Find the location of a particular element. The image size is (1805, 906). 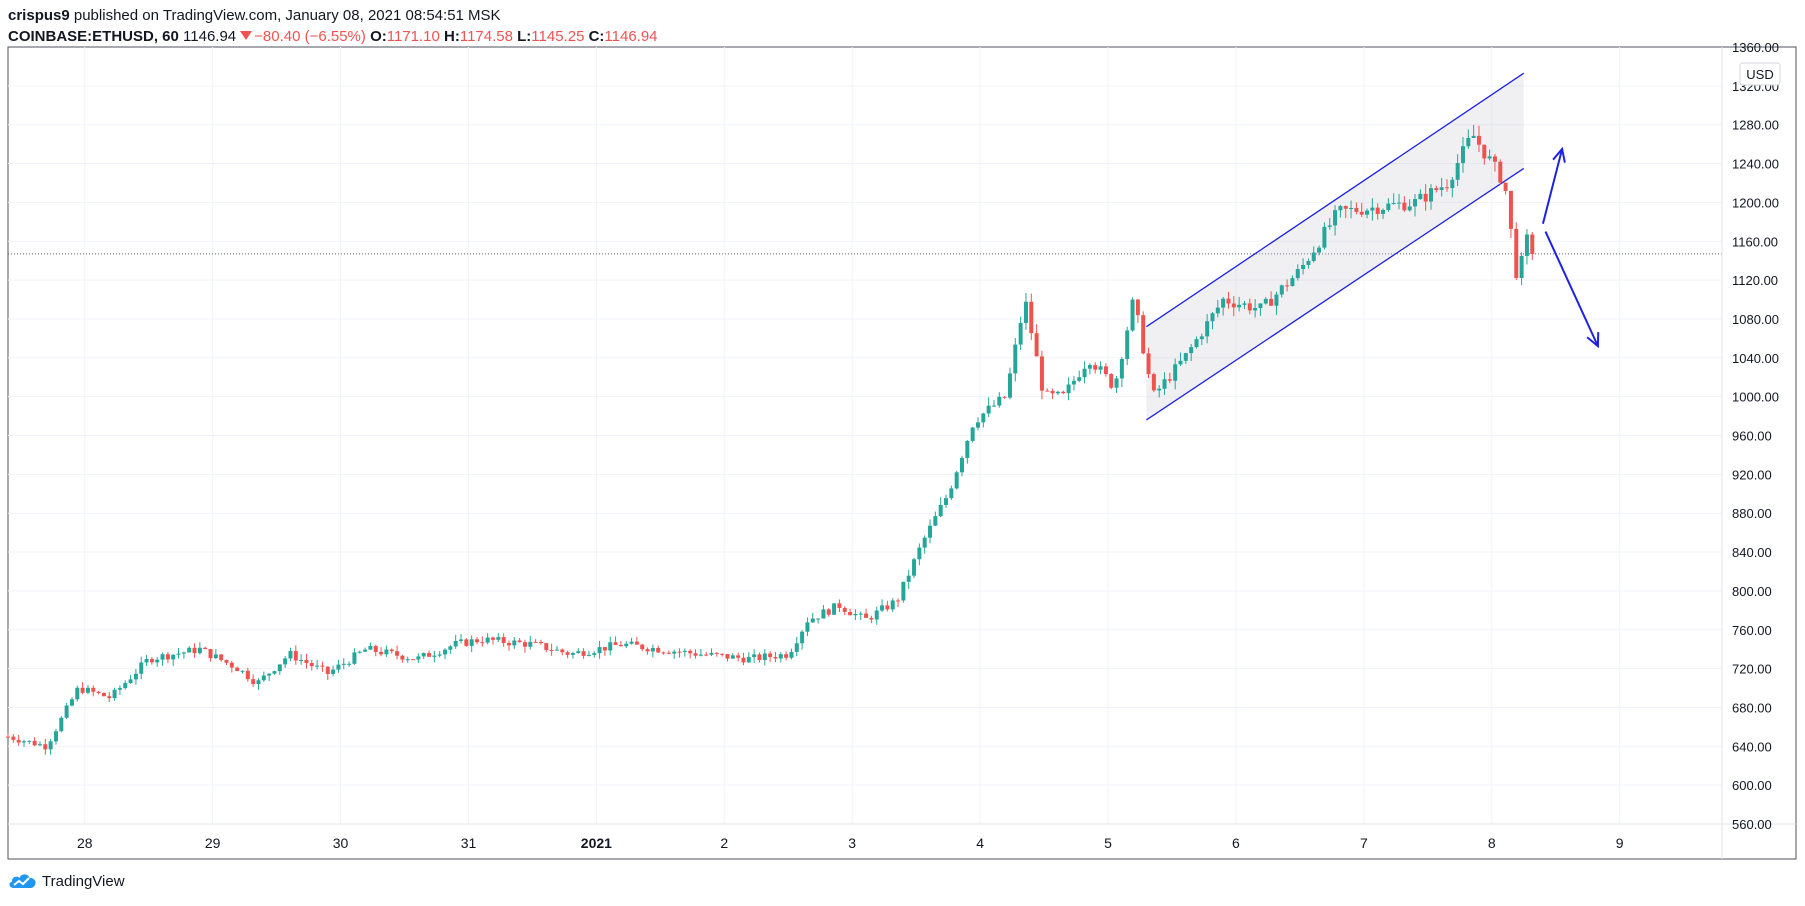

price-tick-label: 1040.00 is located at coordinates (1755, 358).